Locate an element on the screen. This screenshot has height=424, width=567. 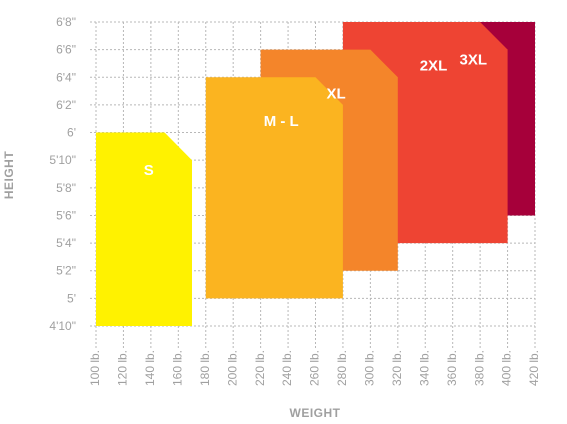
y-tick-label: 5' is located at coordinates (71, 298).